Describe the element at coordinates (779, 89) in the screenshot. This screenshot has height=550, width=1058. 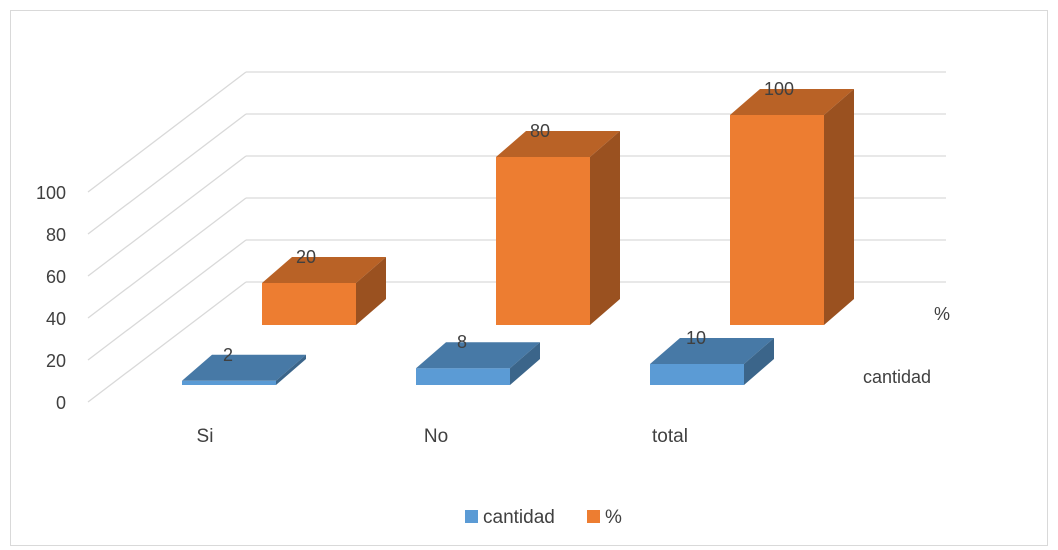
I see `data-label: 100` at that location.